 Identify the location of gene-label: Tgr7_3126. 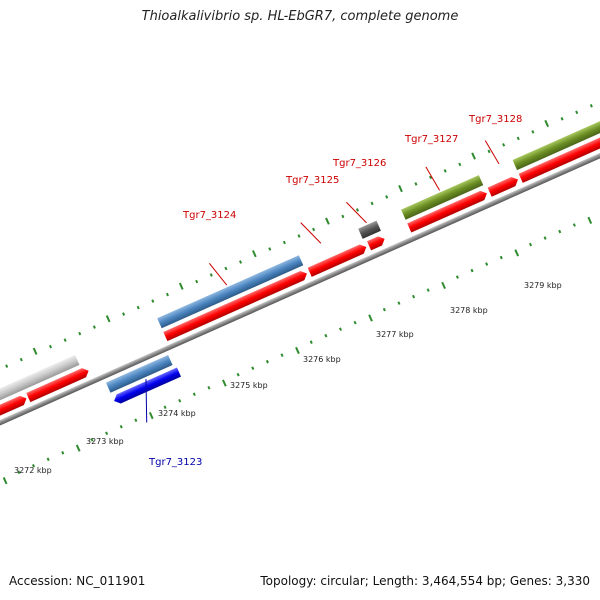
(359, 163).